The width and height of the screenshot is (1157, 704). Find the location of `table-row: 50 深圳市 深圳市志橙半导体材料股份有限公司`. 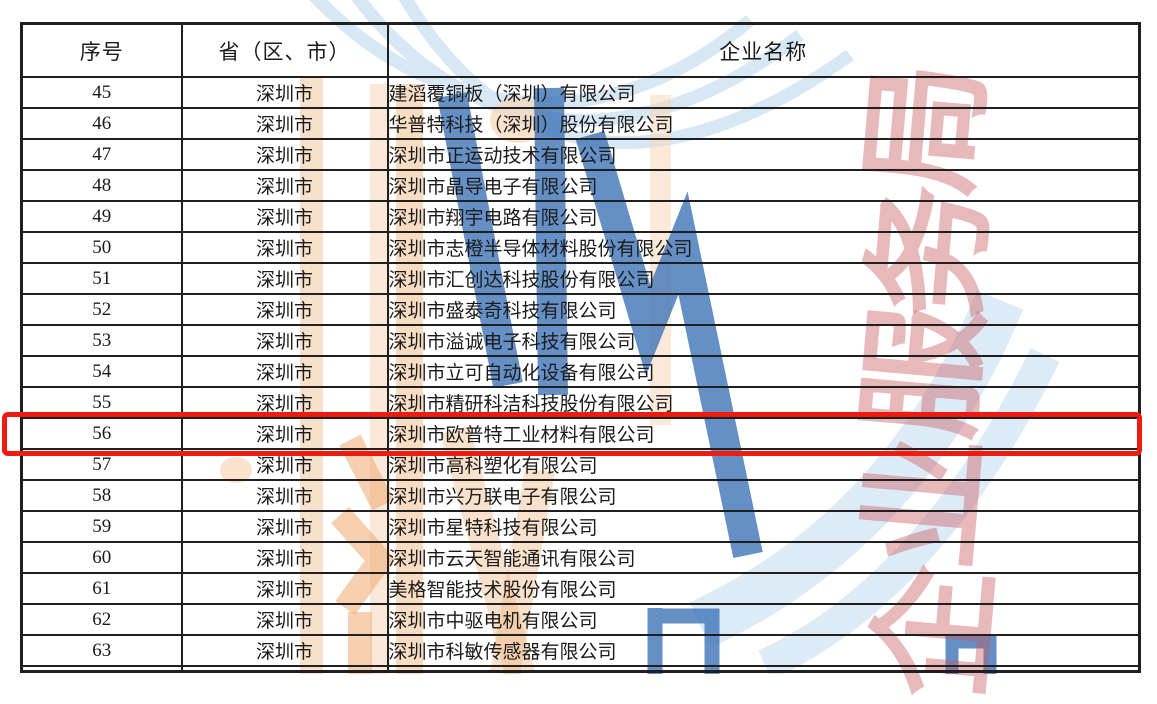

table-row: 50 深圳市 深圳市志橙半导体材料股份有限公司 is located at coordinates (580, 247).